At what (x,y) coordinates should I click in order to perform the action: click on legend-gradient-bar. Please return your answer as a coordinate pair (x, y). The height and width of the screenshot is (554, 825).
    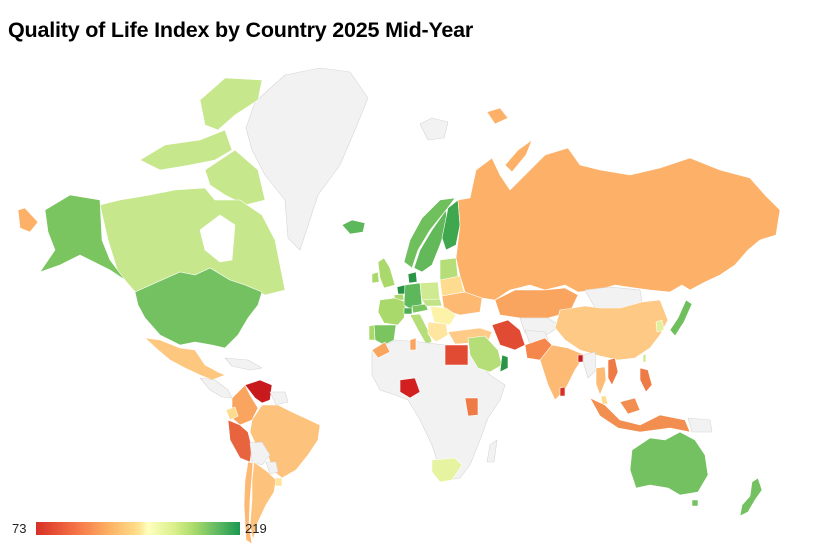
    Looking at the image, I should click on (138, 528).